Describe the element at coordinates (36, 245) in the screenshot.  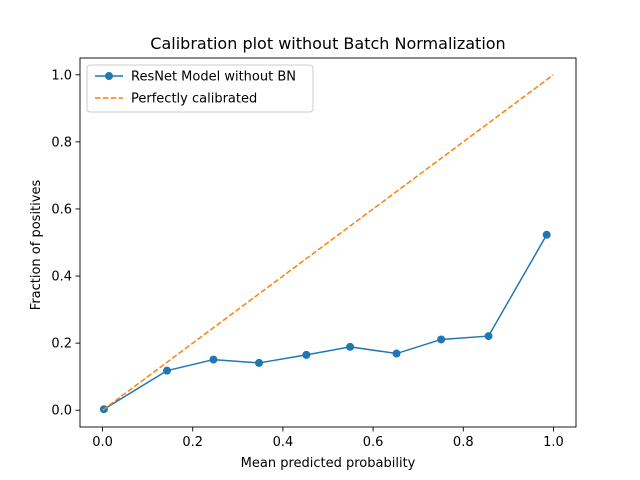
I see `y-axis-label: Fraction of positives` at that location.